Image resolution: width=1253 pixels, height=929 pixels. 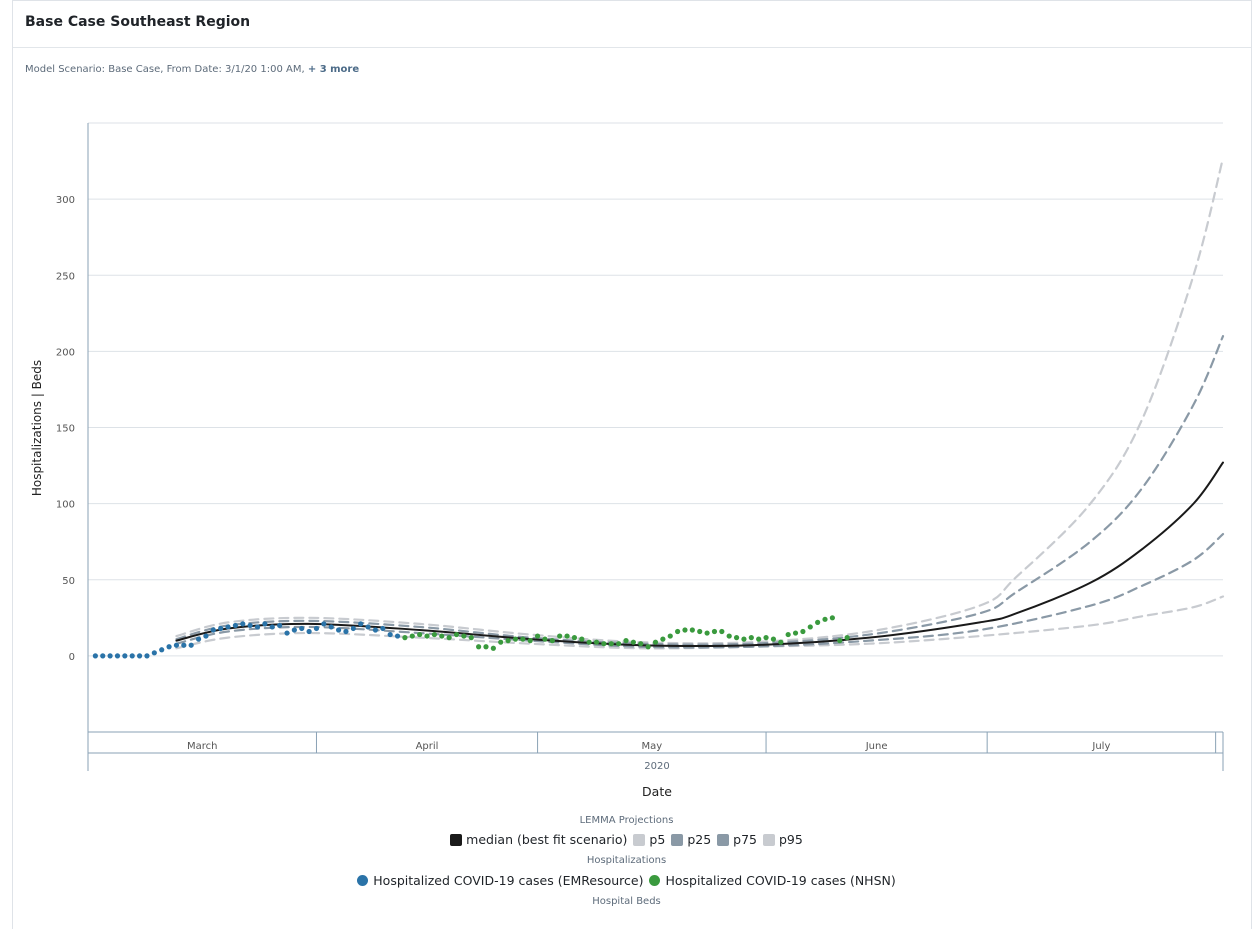 What do you see at coordinates (500, 880) in the screenshot?
I see `legend-item: Hospitalized COVID-19 cases (EMResource)` at bounding box center [500, 880].